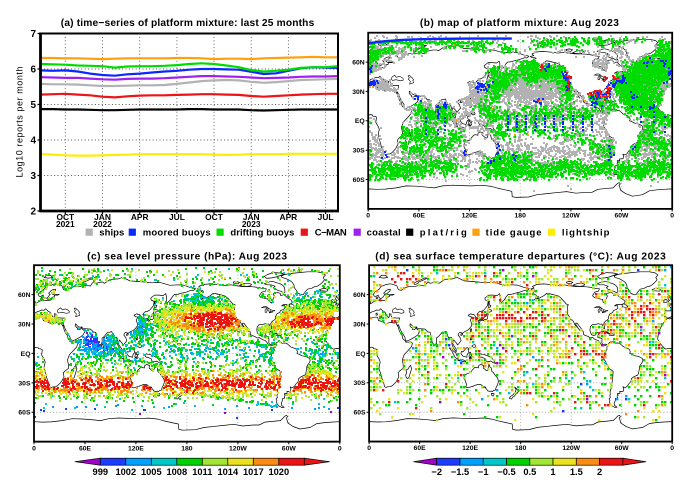  What do you see at coordinates (151, 472) in the screenshot?
I see `svg-text: 1005` at bounding box center [151, 472].